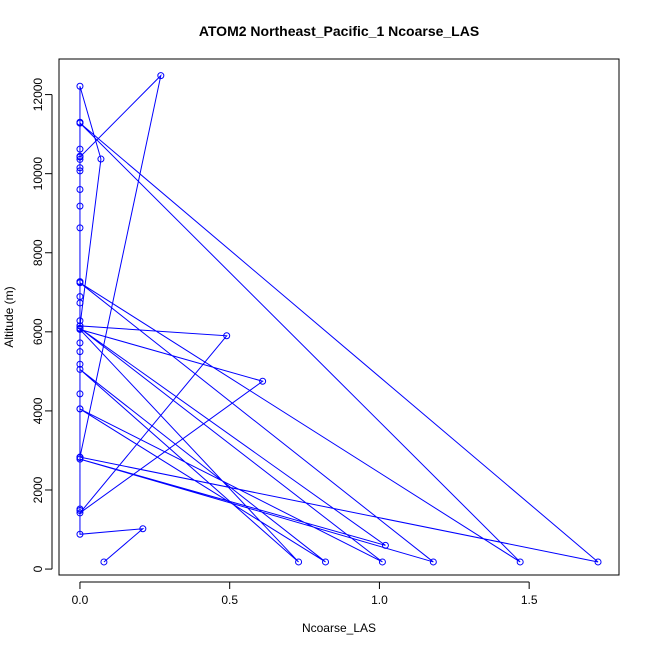 This screenshot has height=650, width=650. Describe the element at coordinates (38, 410) in the screenshot. I see `y-tick-label: 4000` at that location.